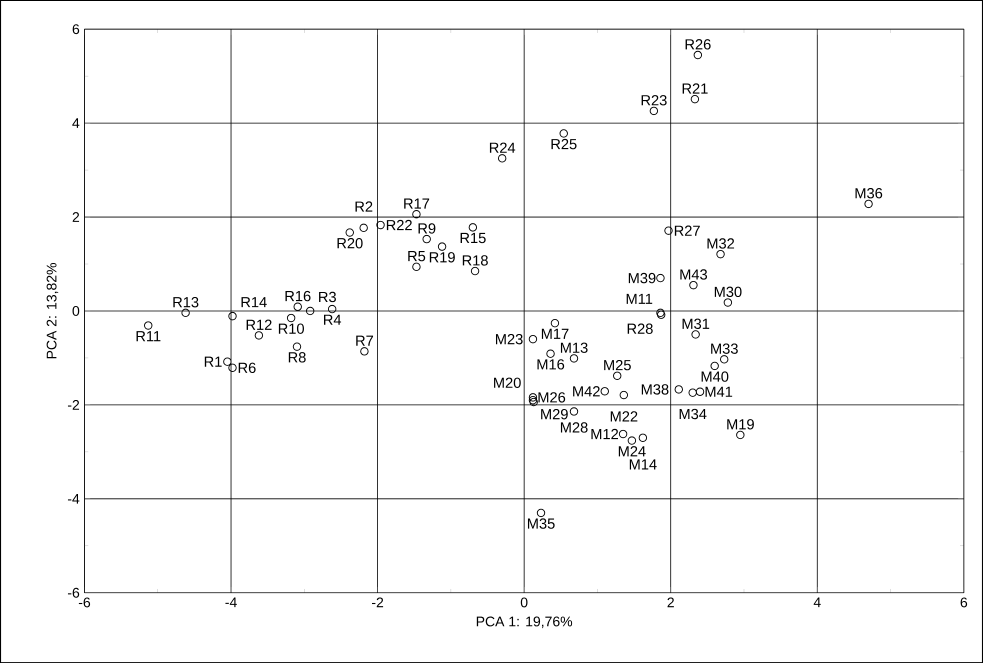  I want to click on annotation: R16, so click(298, 296).